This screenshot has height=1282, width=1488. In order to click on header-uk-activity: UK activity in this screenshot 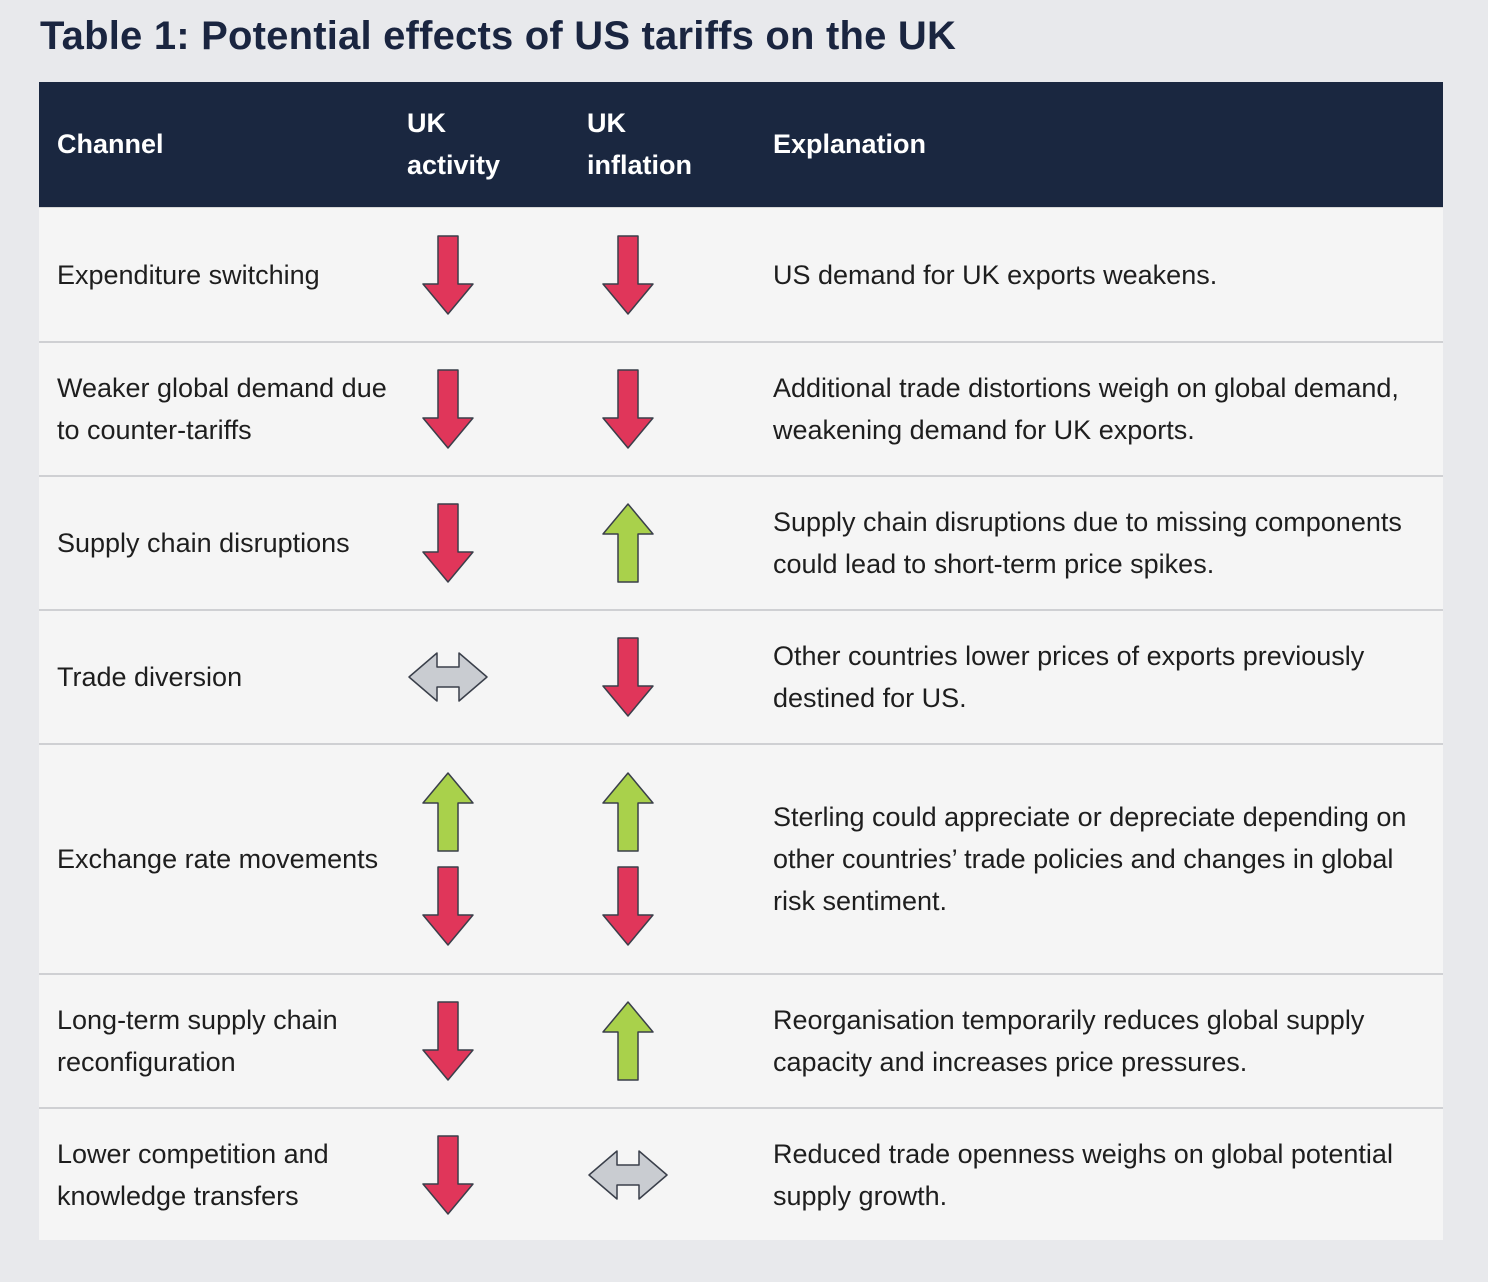, I will do `click(454, 144)`.